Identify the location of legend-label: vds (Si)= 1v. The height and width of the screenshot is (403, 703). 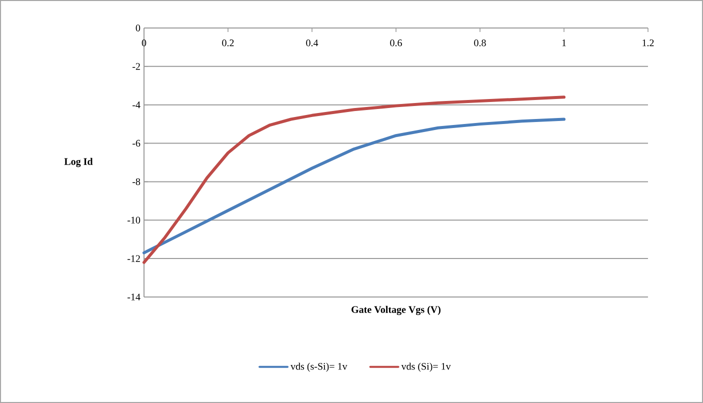
(426, 367).